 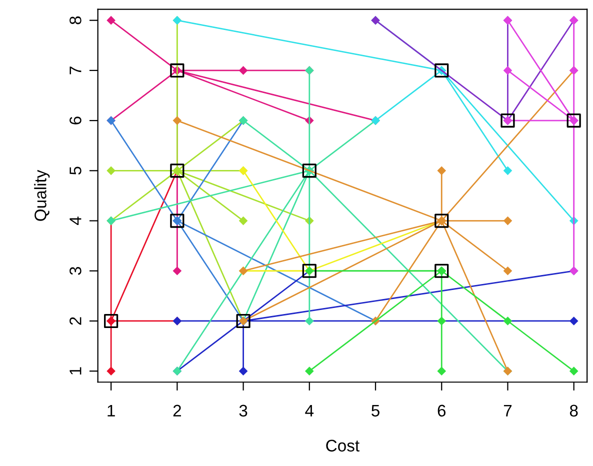 I want to click on y-tick-label: 5, so click(x=76, y=170).